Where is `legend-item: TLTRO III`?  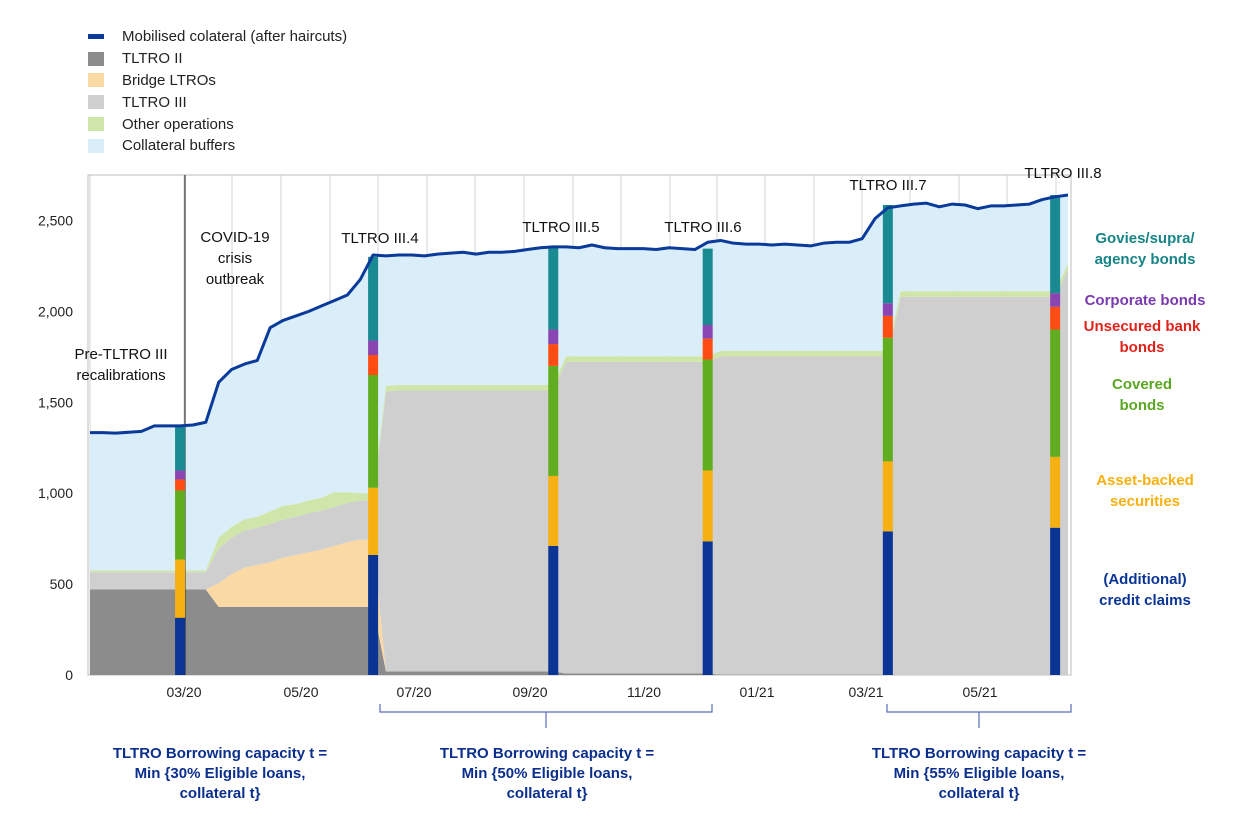 legend-item: TLTRO III is located at coordinates (217, 102).